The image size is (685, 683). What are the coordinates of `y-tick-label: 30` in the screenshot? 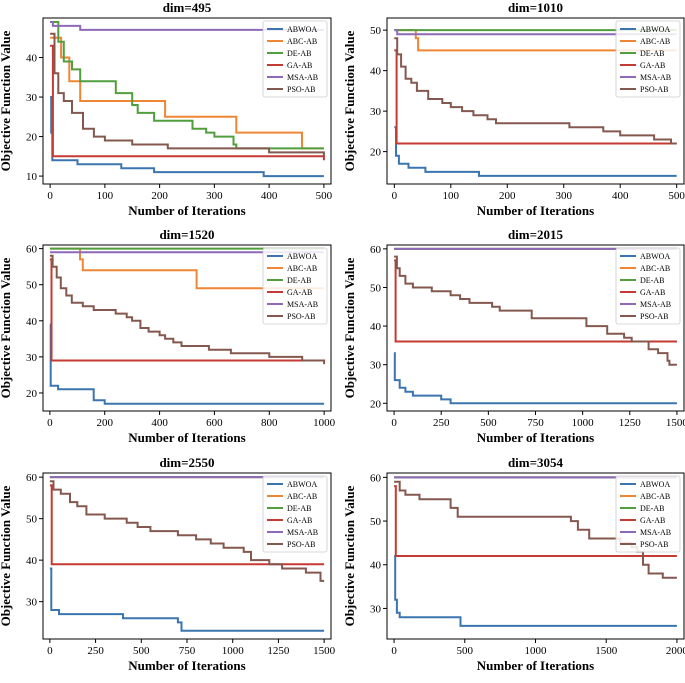 It's located at (376, 112).